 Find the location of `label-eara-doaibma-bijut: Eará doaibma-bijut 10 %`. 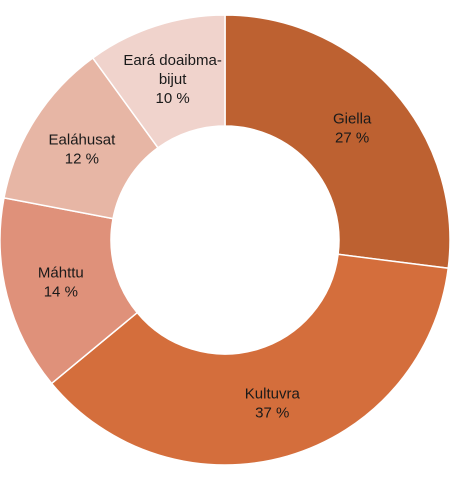

label-eara-doaibma-bijut: Eará doaibma-bijut 10 % is located at coordinates (172, 79).